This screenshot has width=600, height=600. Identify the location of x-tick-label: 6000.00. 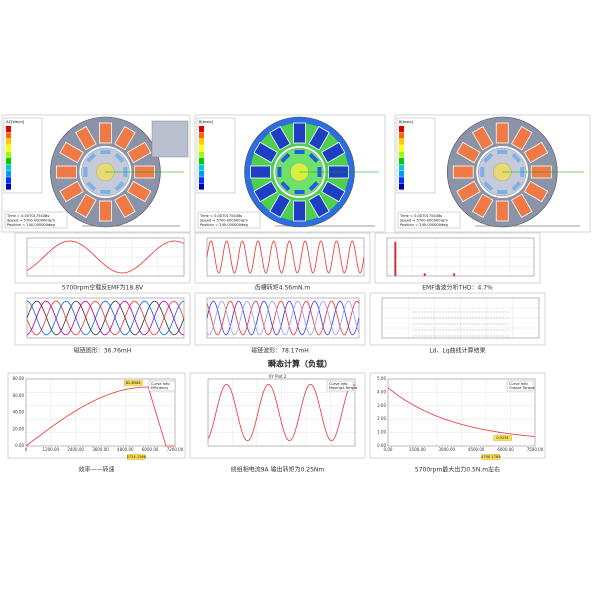
(150, 449).